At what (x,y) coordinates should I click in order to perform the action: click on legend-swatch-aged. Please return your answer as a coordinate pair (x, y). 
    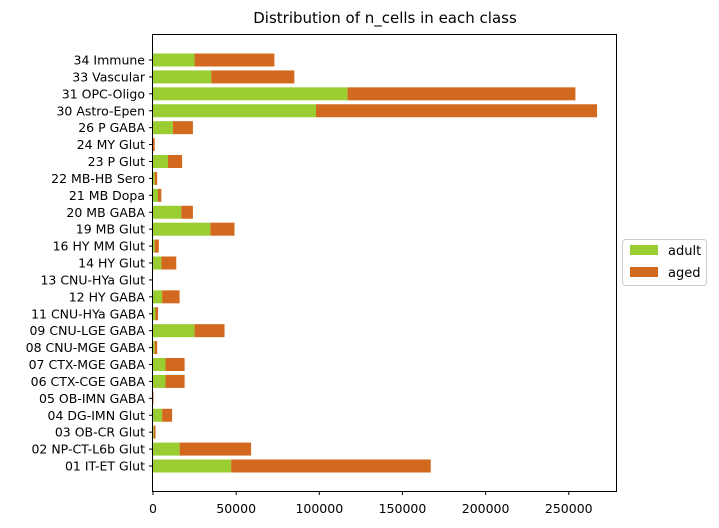
    Looking at the image, I should click on (644, 272).